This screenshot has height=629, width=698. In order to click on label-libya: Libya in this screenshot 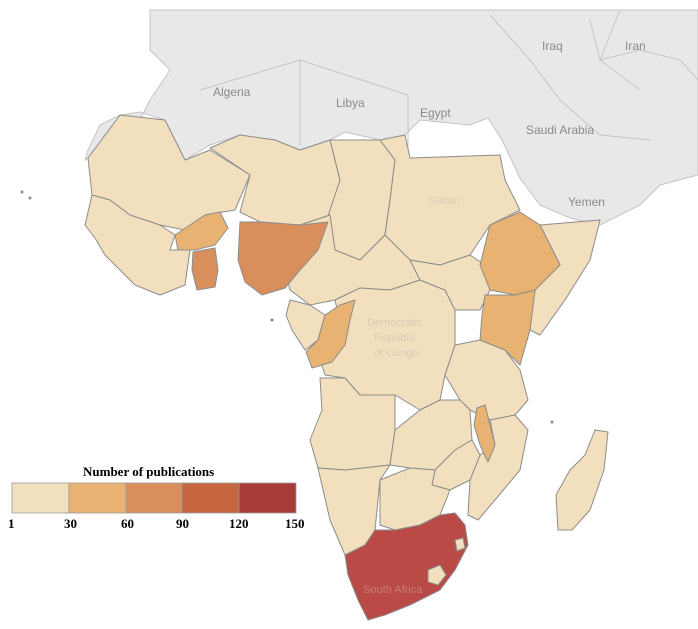, I will do `click(350, 103)`.